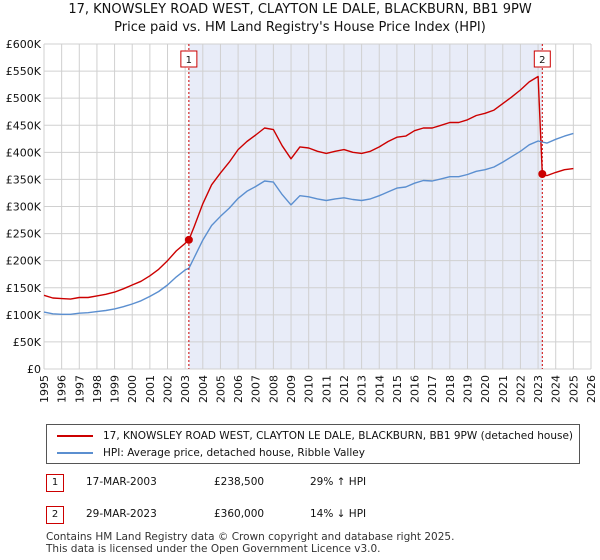  I want to click on y-tick-label: £50K, so click(27, 342).